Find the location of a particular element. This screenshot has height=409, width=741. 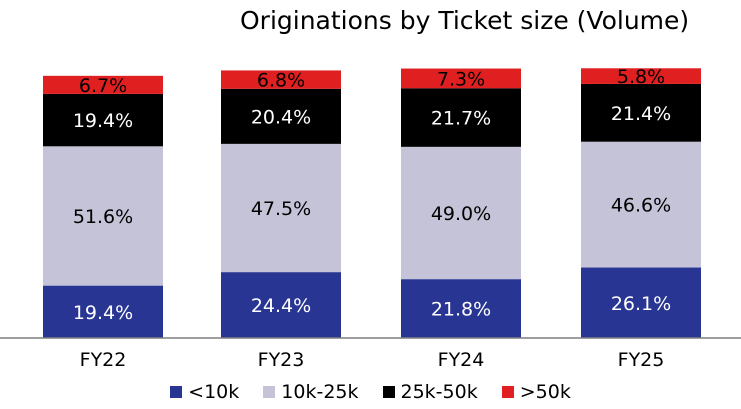

data-label: 21.7% is located at coordinates (461, 119).